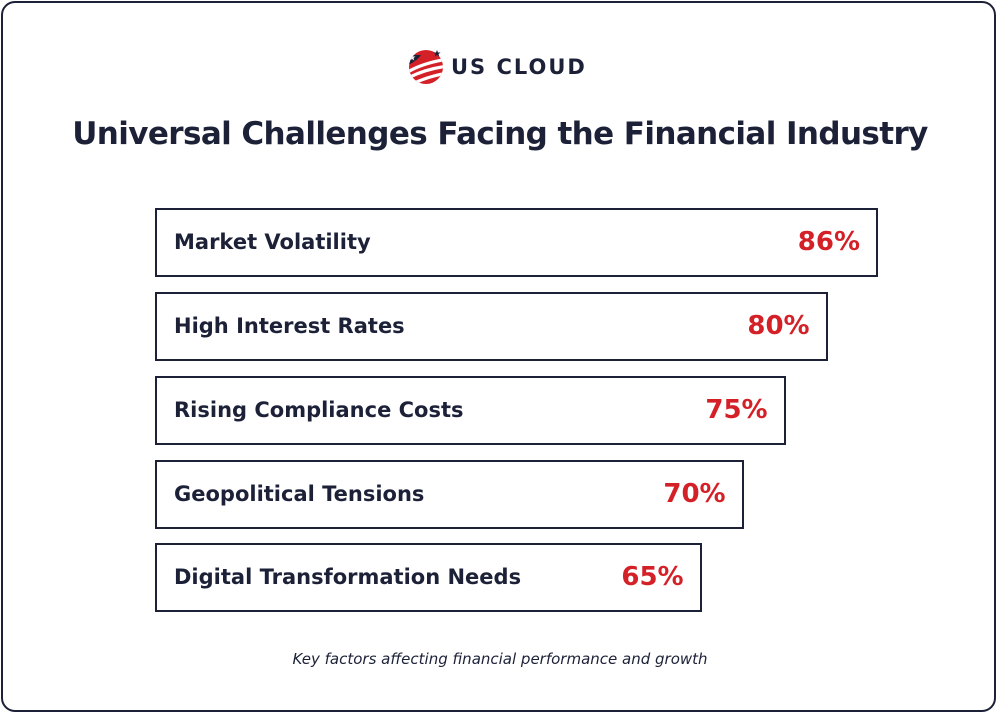 Image resolution: width=1000 pixels, height=716 pixels. Describe the element at coordinates (426, 67) in the screenshot. I see `us-cloud-globe-flag-icon` at that location.